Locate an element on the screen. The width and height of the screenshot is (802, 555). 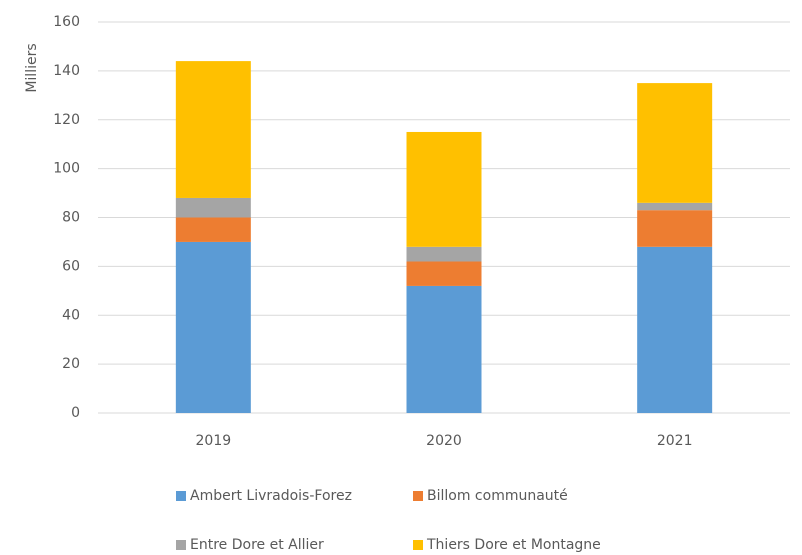
y-tick-label: 0 is located at coordinates (75, 413).